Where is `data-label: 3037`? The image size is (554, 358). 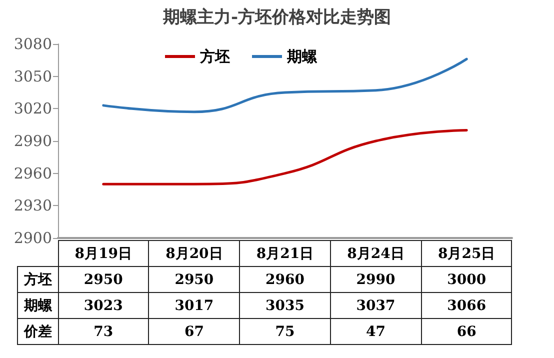
data-label: 3037 is located at coordinates (376, 305).